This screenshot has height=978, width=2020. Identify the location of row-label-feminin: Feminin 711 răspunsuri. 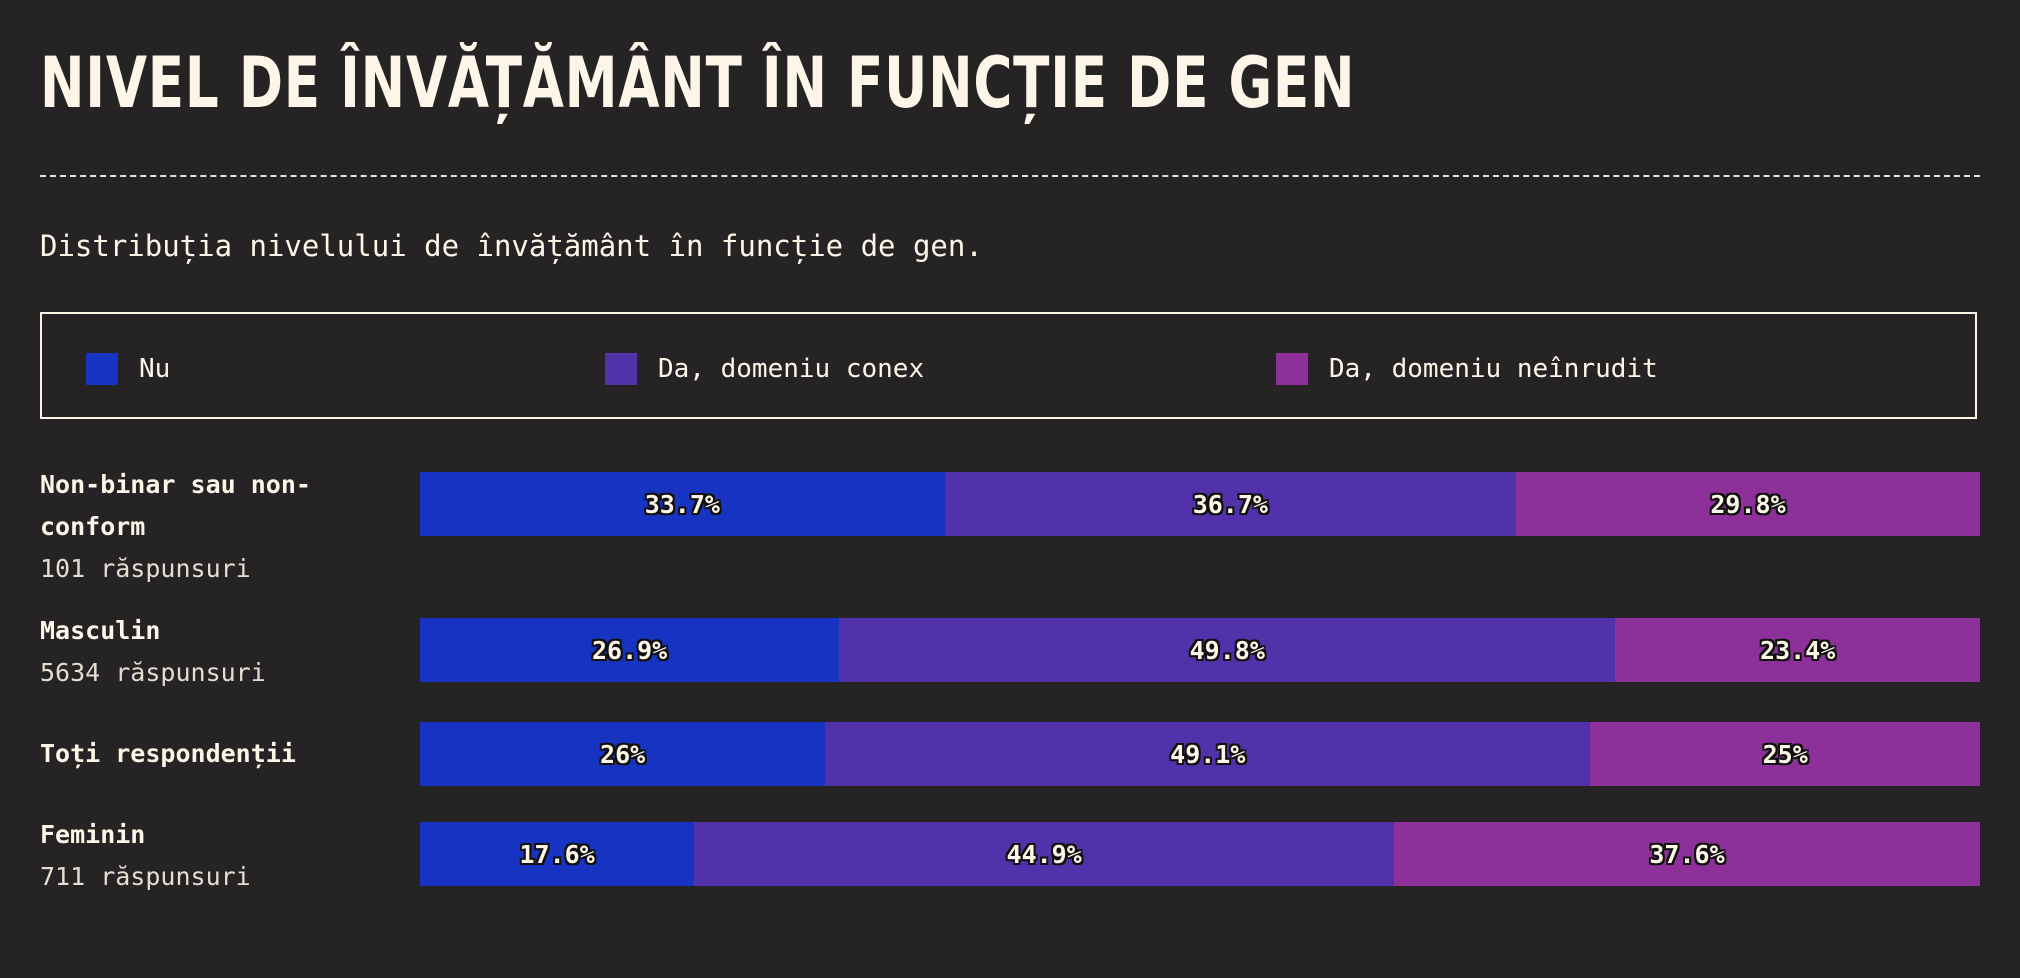
(210, 856).